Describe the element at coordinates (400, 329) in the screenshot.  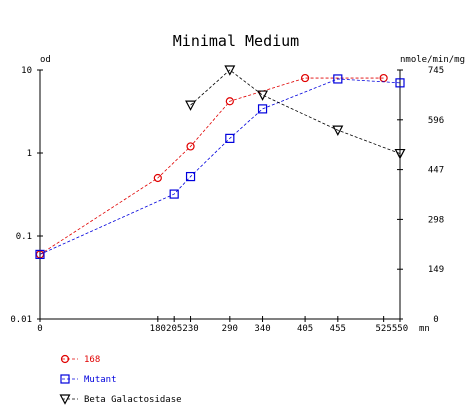
I see `x-axis-tick-label: 550` at that location.